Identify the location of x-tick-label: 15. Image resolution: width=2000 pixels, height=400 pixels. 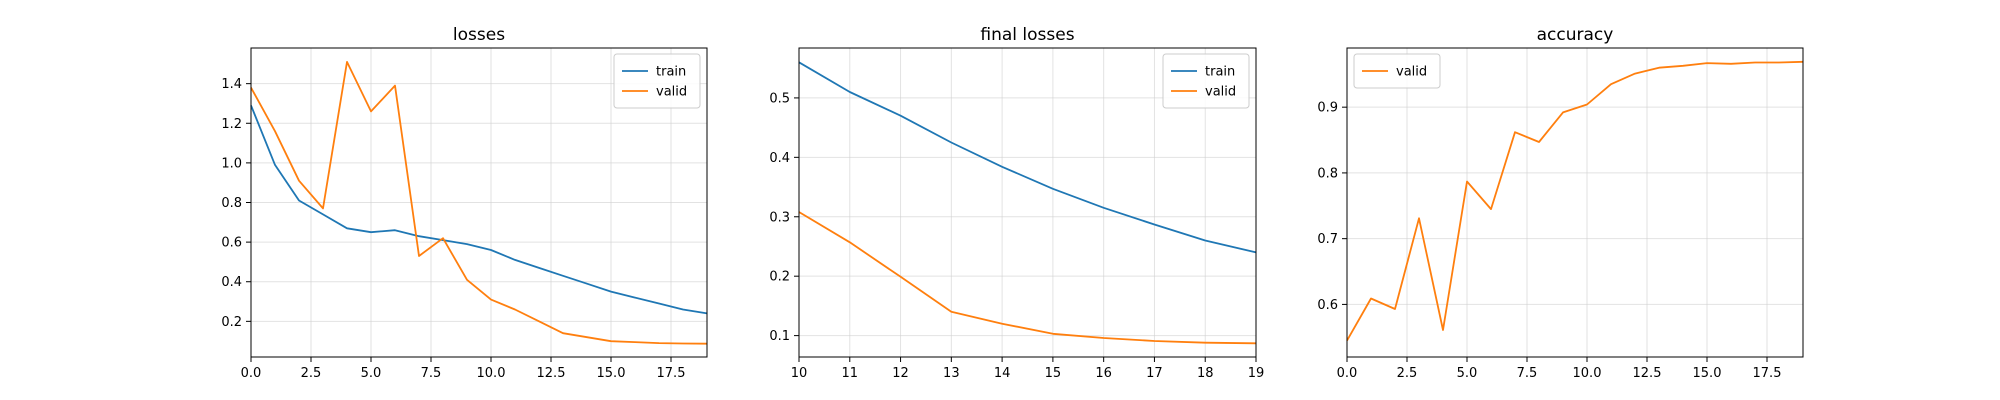
(1053, 373).